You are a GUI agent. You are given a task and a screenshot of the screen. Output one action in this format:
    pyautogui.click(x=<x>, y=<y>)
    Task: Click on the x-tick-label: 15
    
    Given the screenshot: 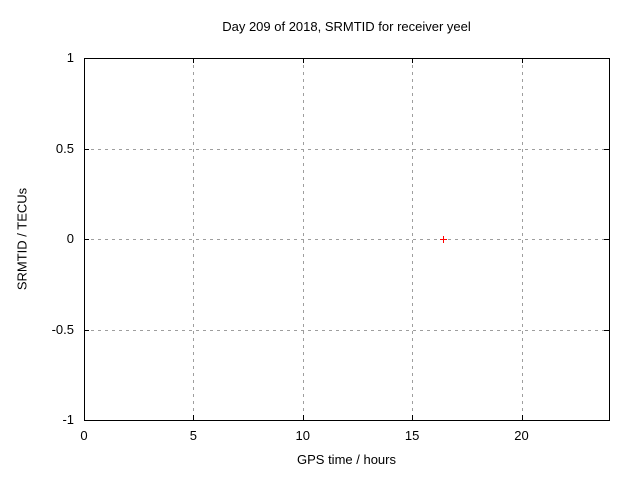 What is the action you would take?
    pyautogui.click(x=412, y=435)
    